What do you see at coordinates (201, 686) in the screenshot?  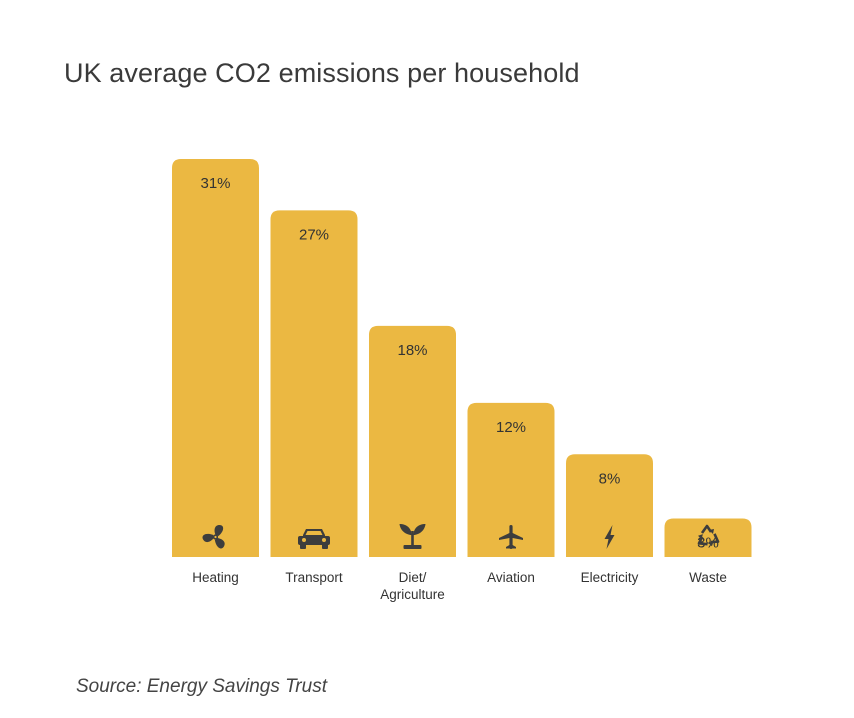 I see `source-note: Source: Energy Savings Trust` at bounding box center [201, 686].